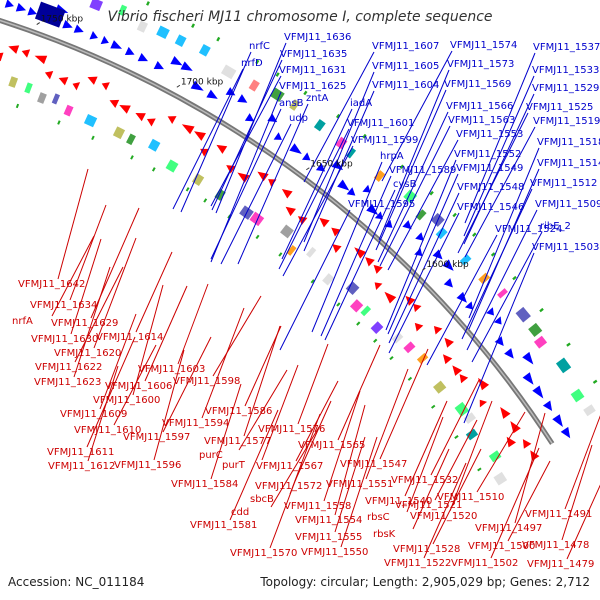 The width and height of the screenshot is (600, 600). What do you see at coordinates (334, 552) in the screenshot?
I see `reverse-gene-label: VFMJ11_1550` at bounding box center [334, 552].